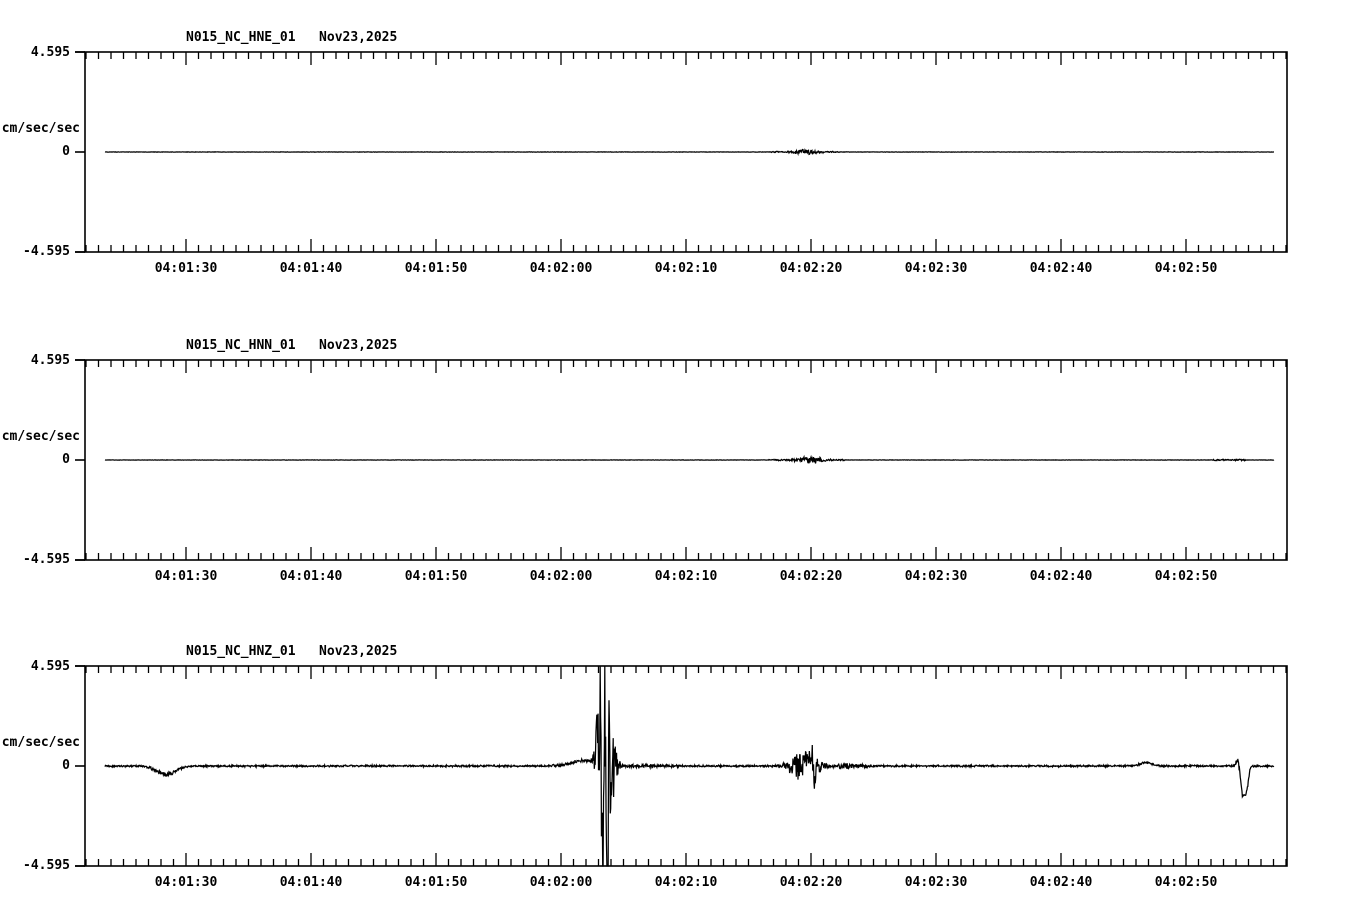 This screenshot has height=924, width=1358. What do you see at coordinates (311, 268) in the screenshot?
I see `panel-hne-xtick-1: 04:01:40` at bounding box center [311, 268].